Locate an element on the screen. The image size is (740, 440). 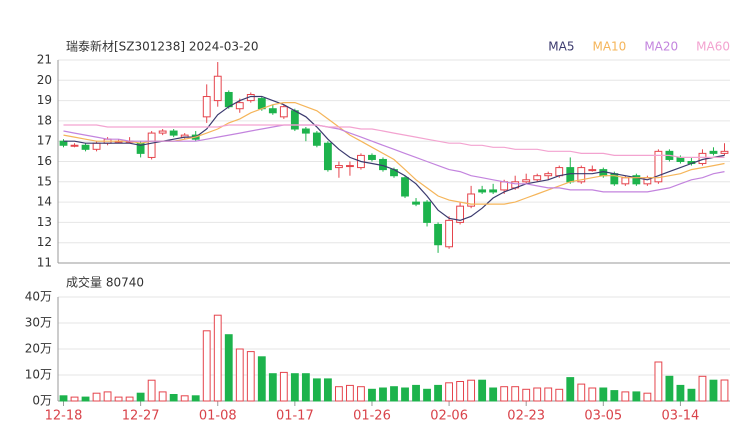
volume-tick-label: 40万 is located at coordinates (38, 297).